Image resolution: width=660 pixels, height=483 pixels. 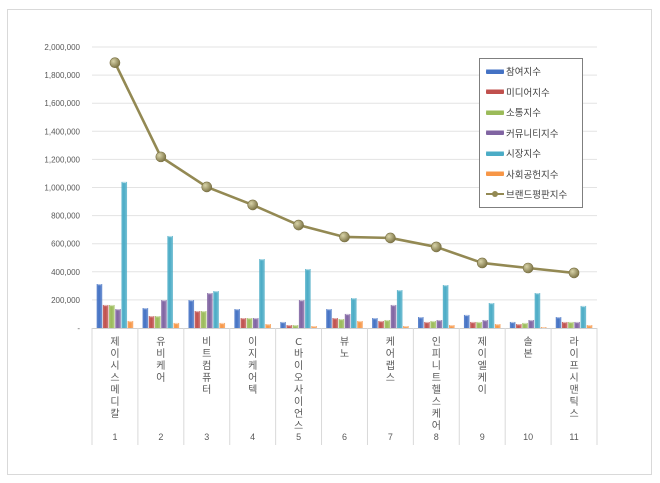 I want to click on category-number: 3, so click(x=206, y=437).